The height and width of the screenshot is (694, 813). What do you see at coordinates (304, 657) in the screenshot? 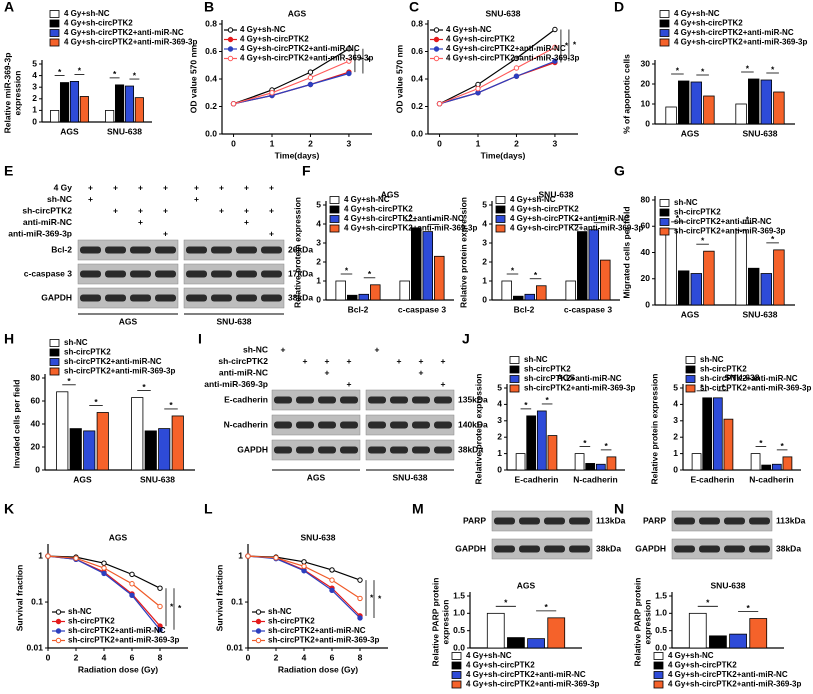
I see `x-tick-label: 4` at bounding box center [304, 657].